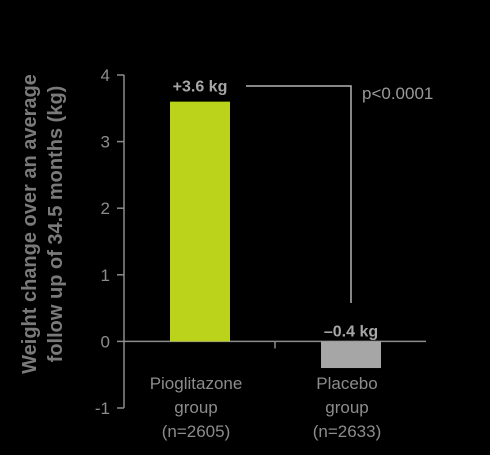  Describe the element at coordinates (299, 194) in the screenshot. I see `significance-bracket-line` at that location.